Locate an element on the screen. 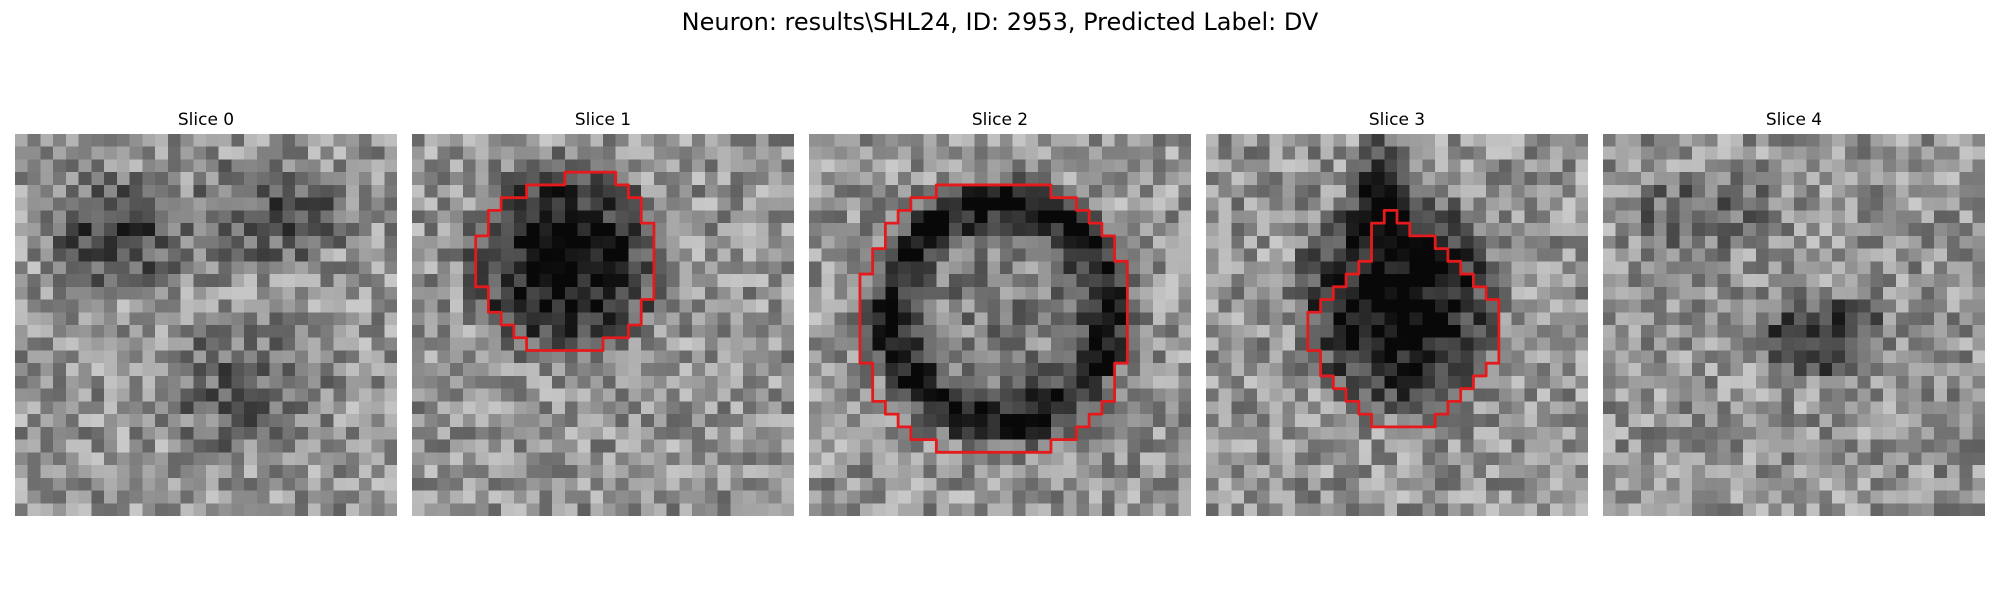 This screenshot has width=2000, height=600. slice-panel-4: Slice 4 is located at coordinates (1794, 312).